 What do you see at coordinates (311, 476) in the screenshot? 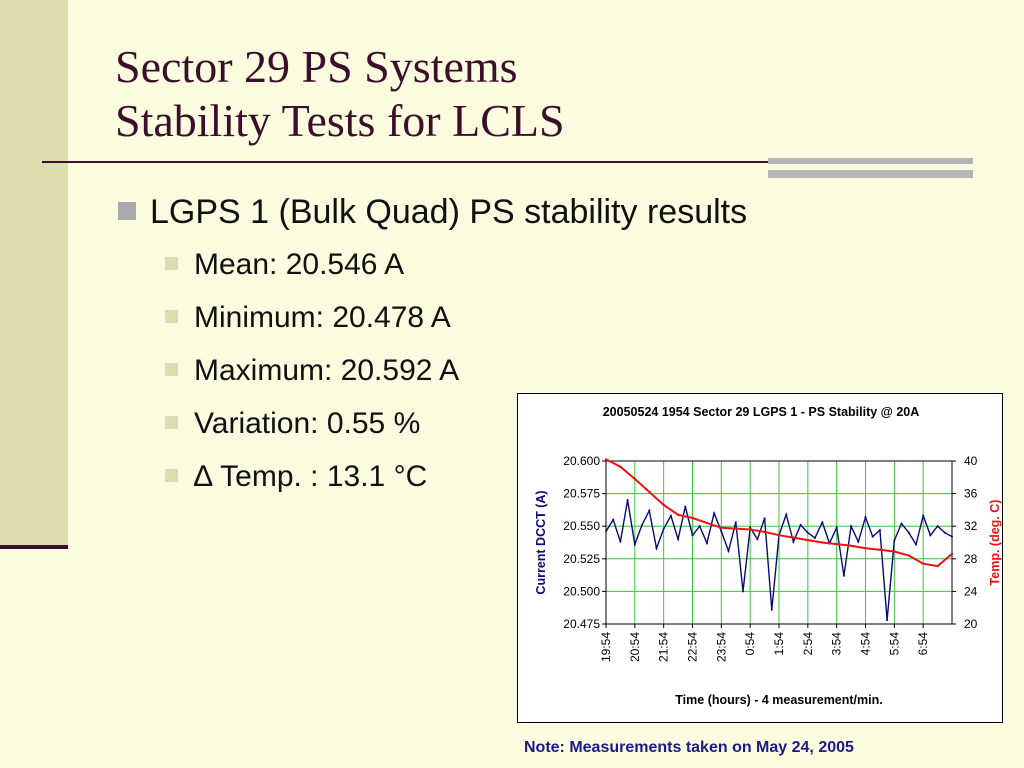
I see `sub-bullet-text: ∆ Temp. : 13.1 °C` at bounding box center [311, 476].